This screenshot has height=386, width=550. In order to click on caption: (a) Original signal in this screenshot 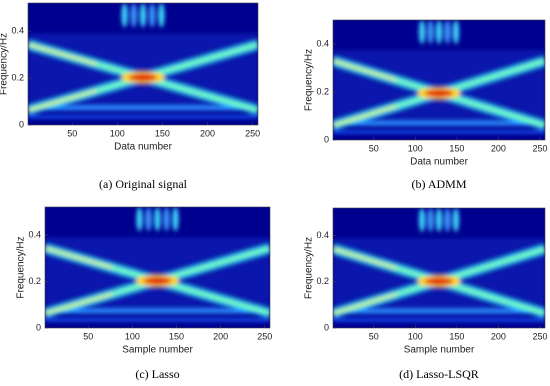, I will do `click(143, 184)`.